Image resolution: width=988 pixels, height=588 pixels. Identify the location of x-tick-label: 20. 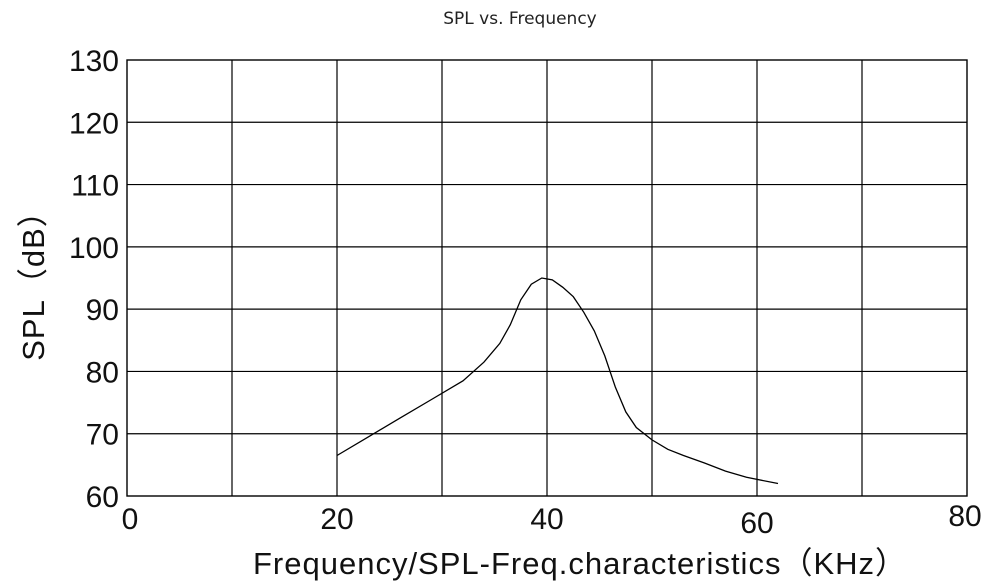
(336, 519).